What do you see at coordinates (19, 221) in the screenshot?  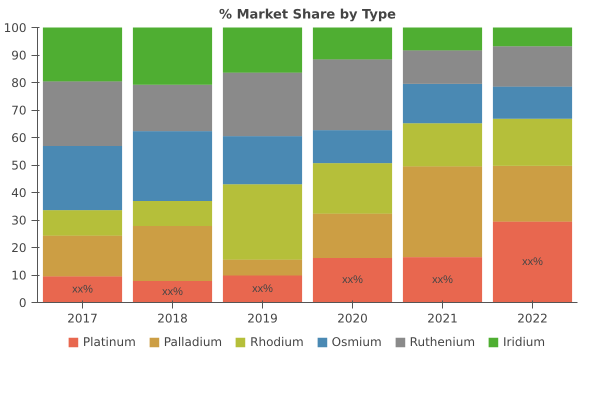 I see `y-tick-label: 30` at bounding box center [19, 221].